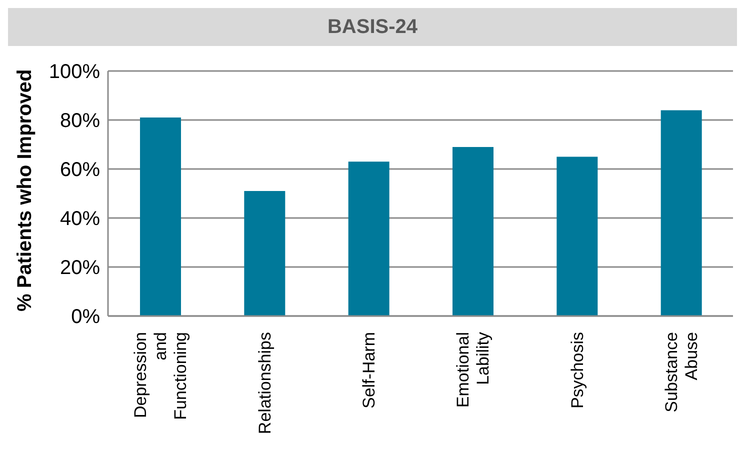 The image size is (745, 470). Describe the element at coordinates (80, 268) in the screenshot. I see `y-tick-label: 20%` at that location.